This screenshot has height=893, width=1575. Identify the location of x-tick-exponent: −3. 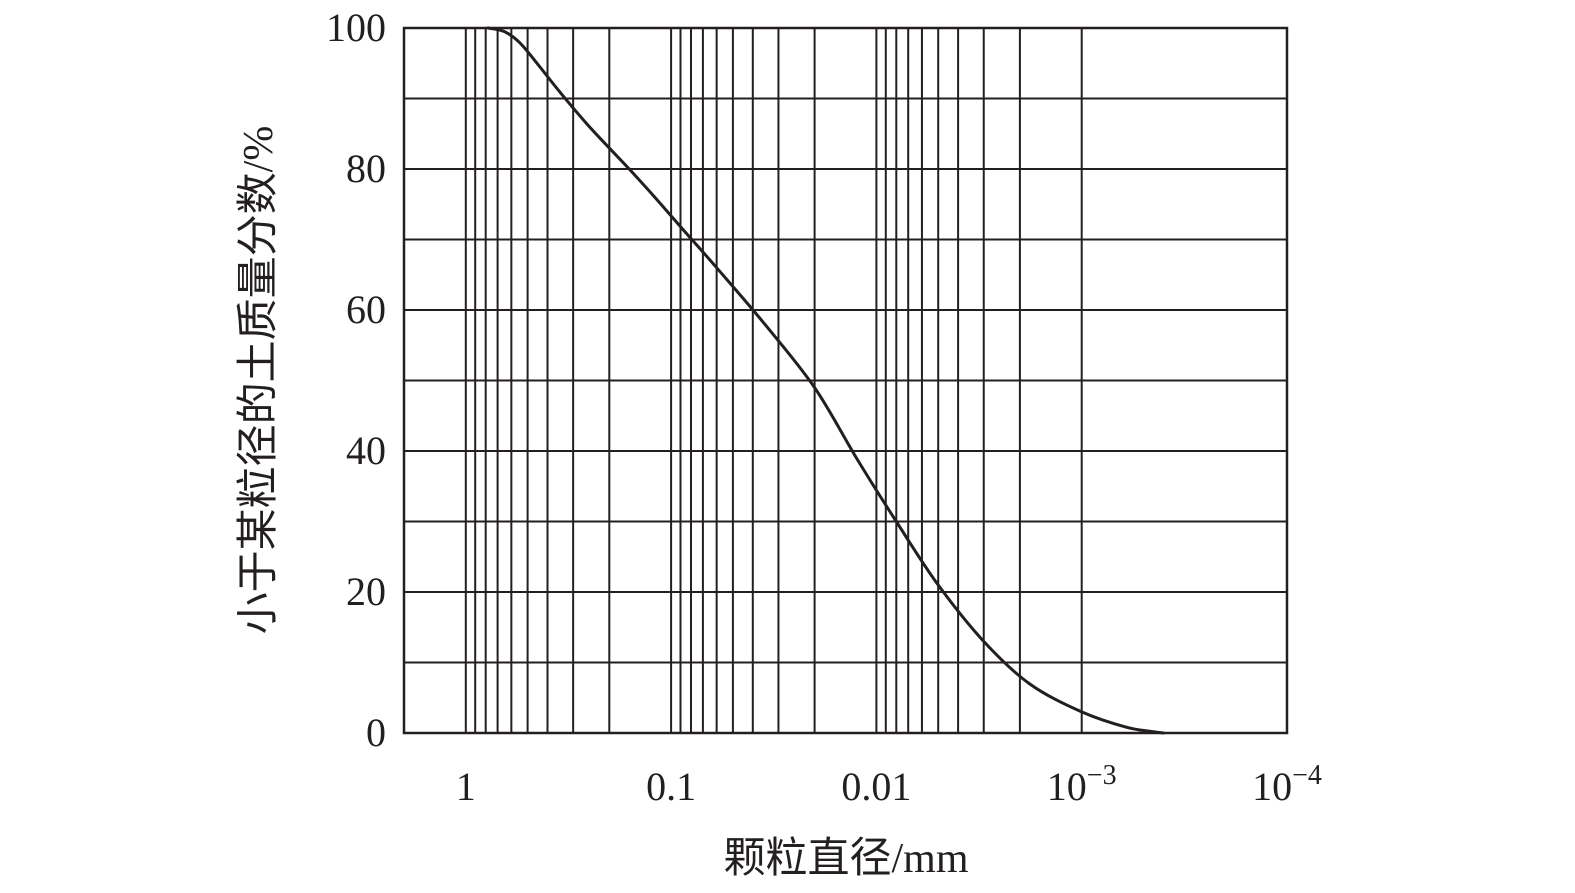
(1102, 775).